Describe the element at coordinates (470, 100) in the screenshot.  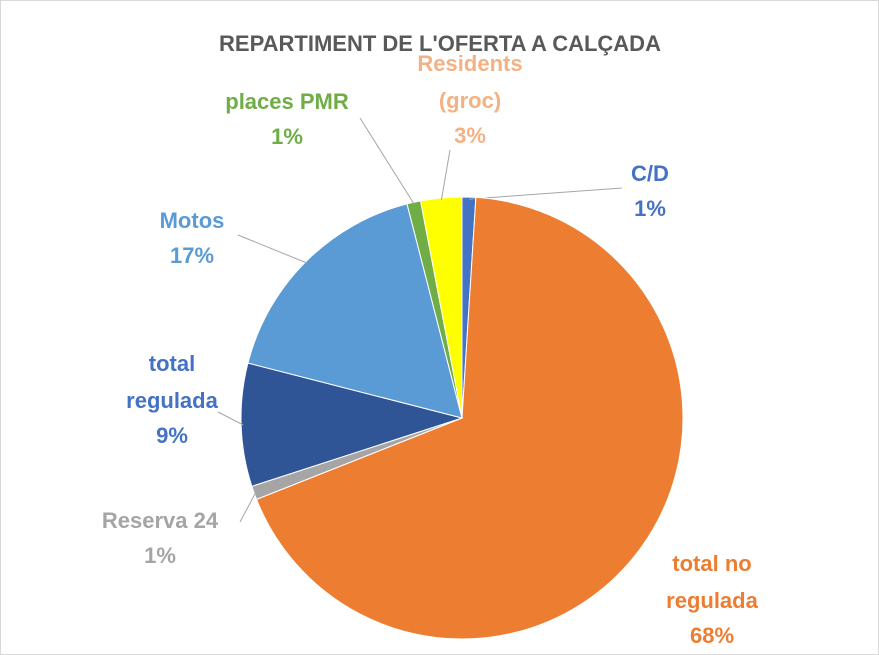
I see `label-line: (groc)` at that location.